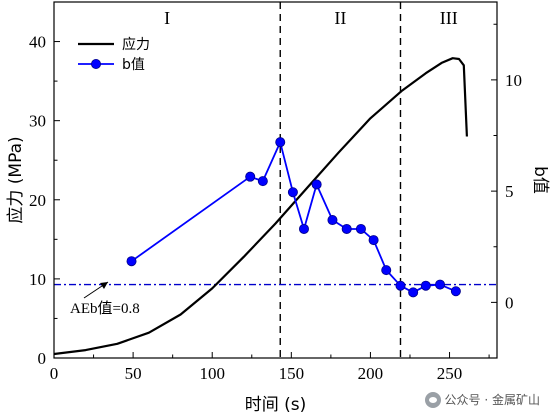 This screenshot has width=550, height=418. What do you see at coordinates (37, 42) in the screenshot?
I see `y-left-tick-label: 40` at bounding box center [37, 42].